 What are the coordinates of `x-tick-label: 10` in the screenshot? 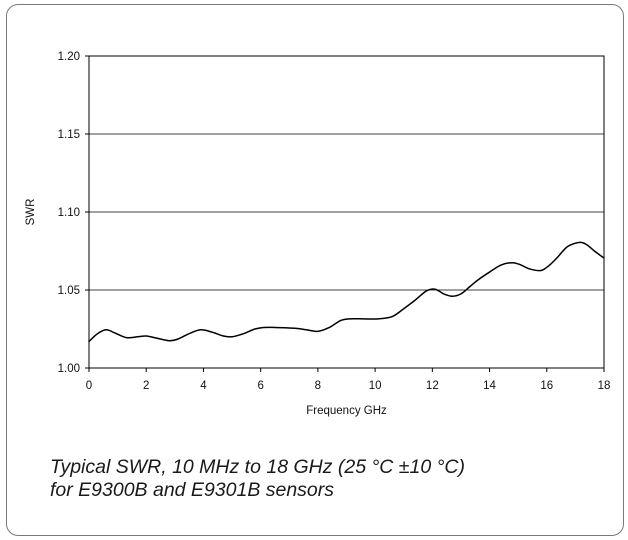 It's located at (375, 386).